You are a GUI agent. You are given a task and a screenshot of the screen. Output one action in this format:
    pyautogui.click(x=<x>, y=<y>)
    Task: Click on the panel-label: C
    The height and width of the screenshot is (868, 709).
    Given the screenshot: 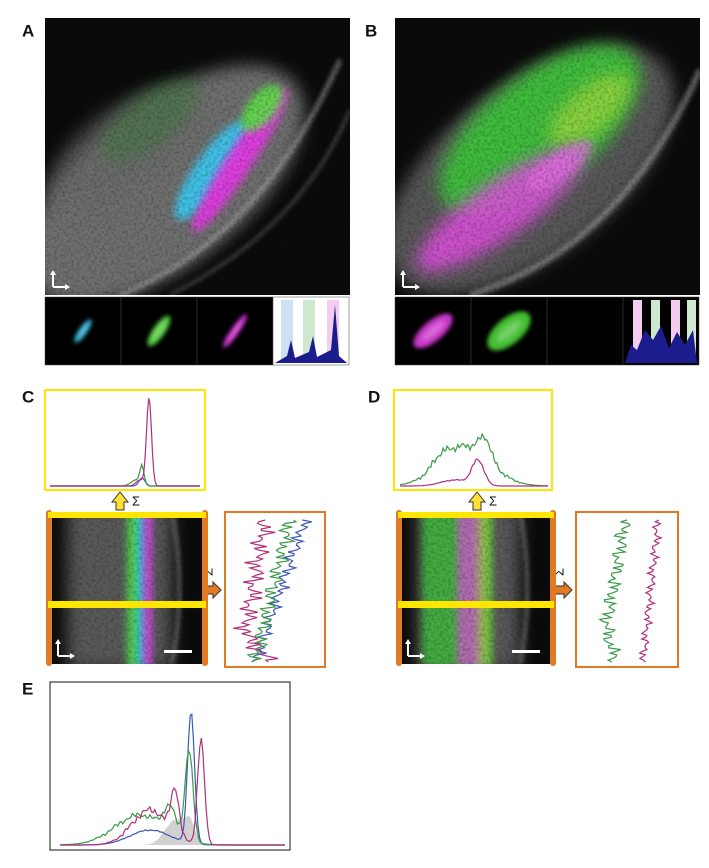 What is the action you would take?
    pyautogui.click(x=28, y=396)
    